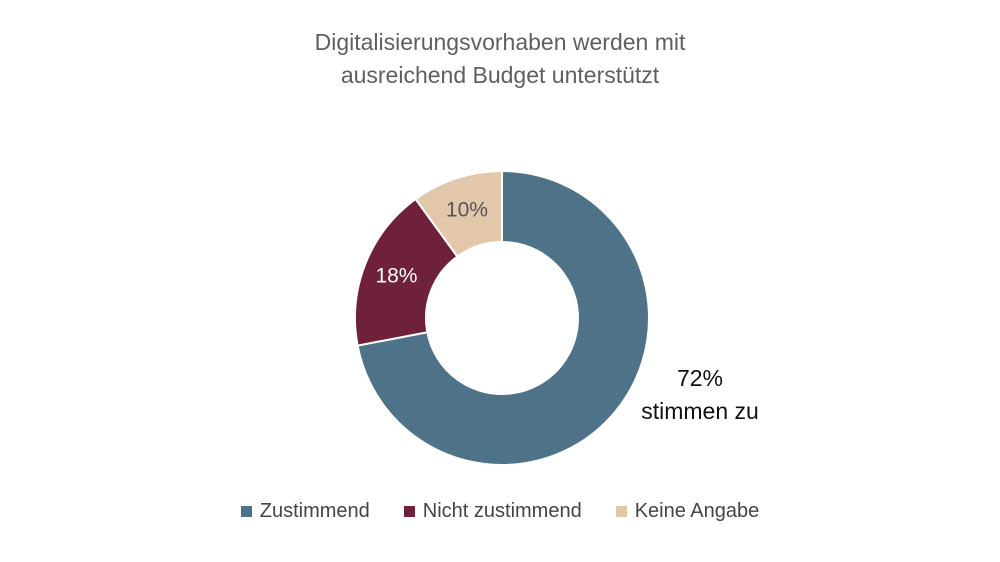 The height and width of the screenshot is (562, 1000). I want to click on chart-title-line-1: Digitalisierungsvorhaben werden mit, so click(500, 42).